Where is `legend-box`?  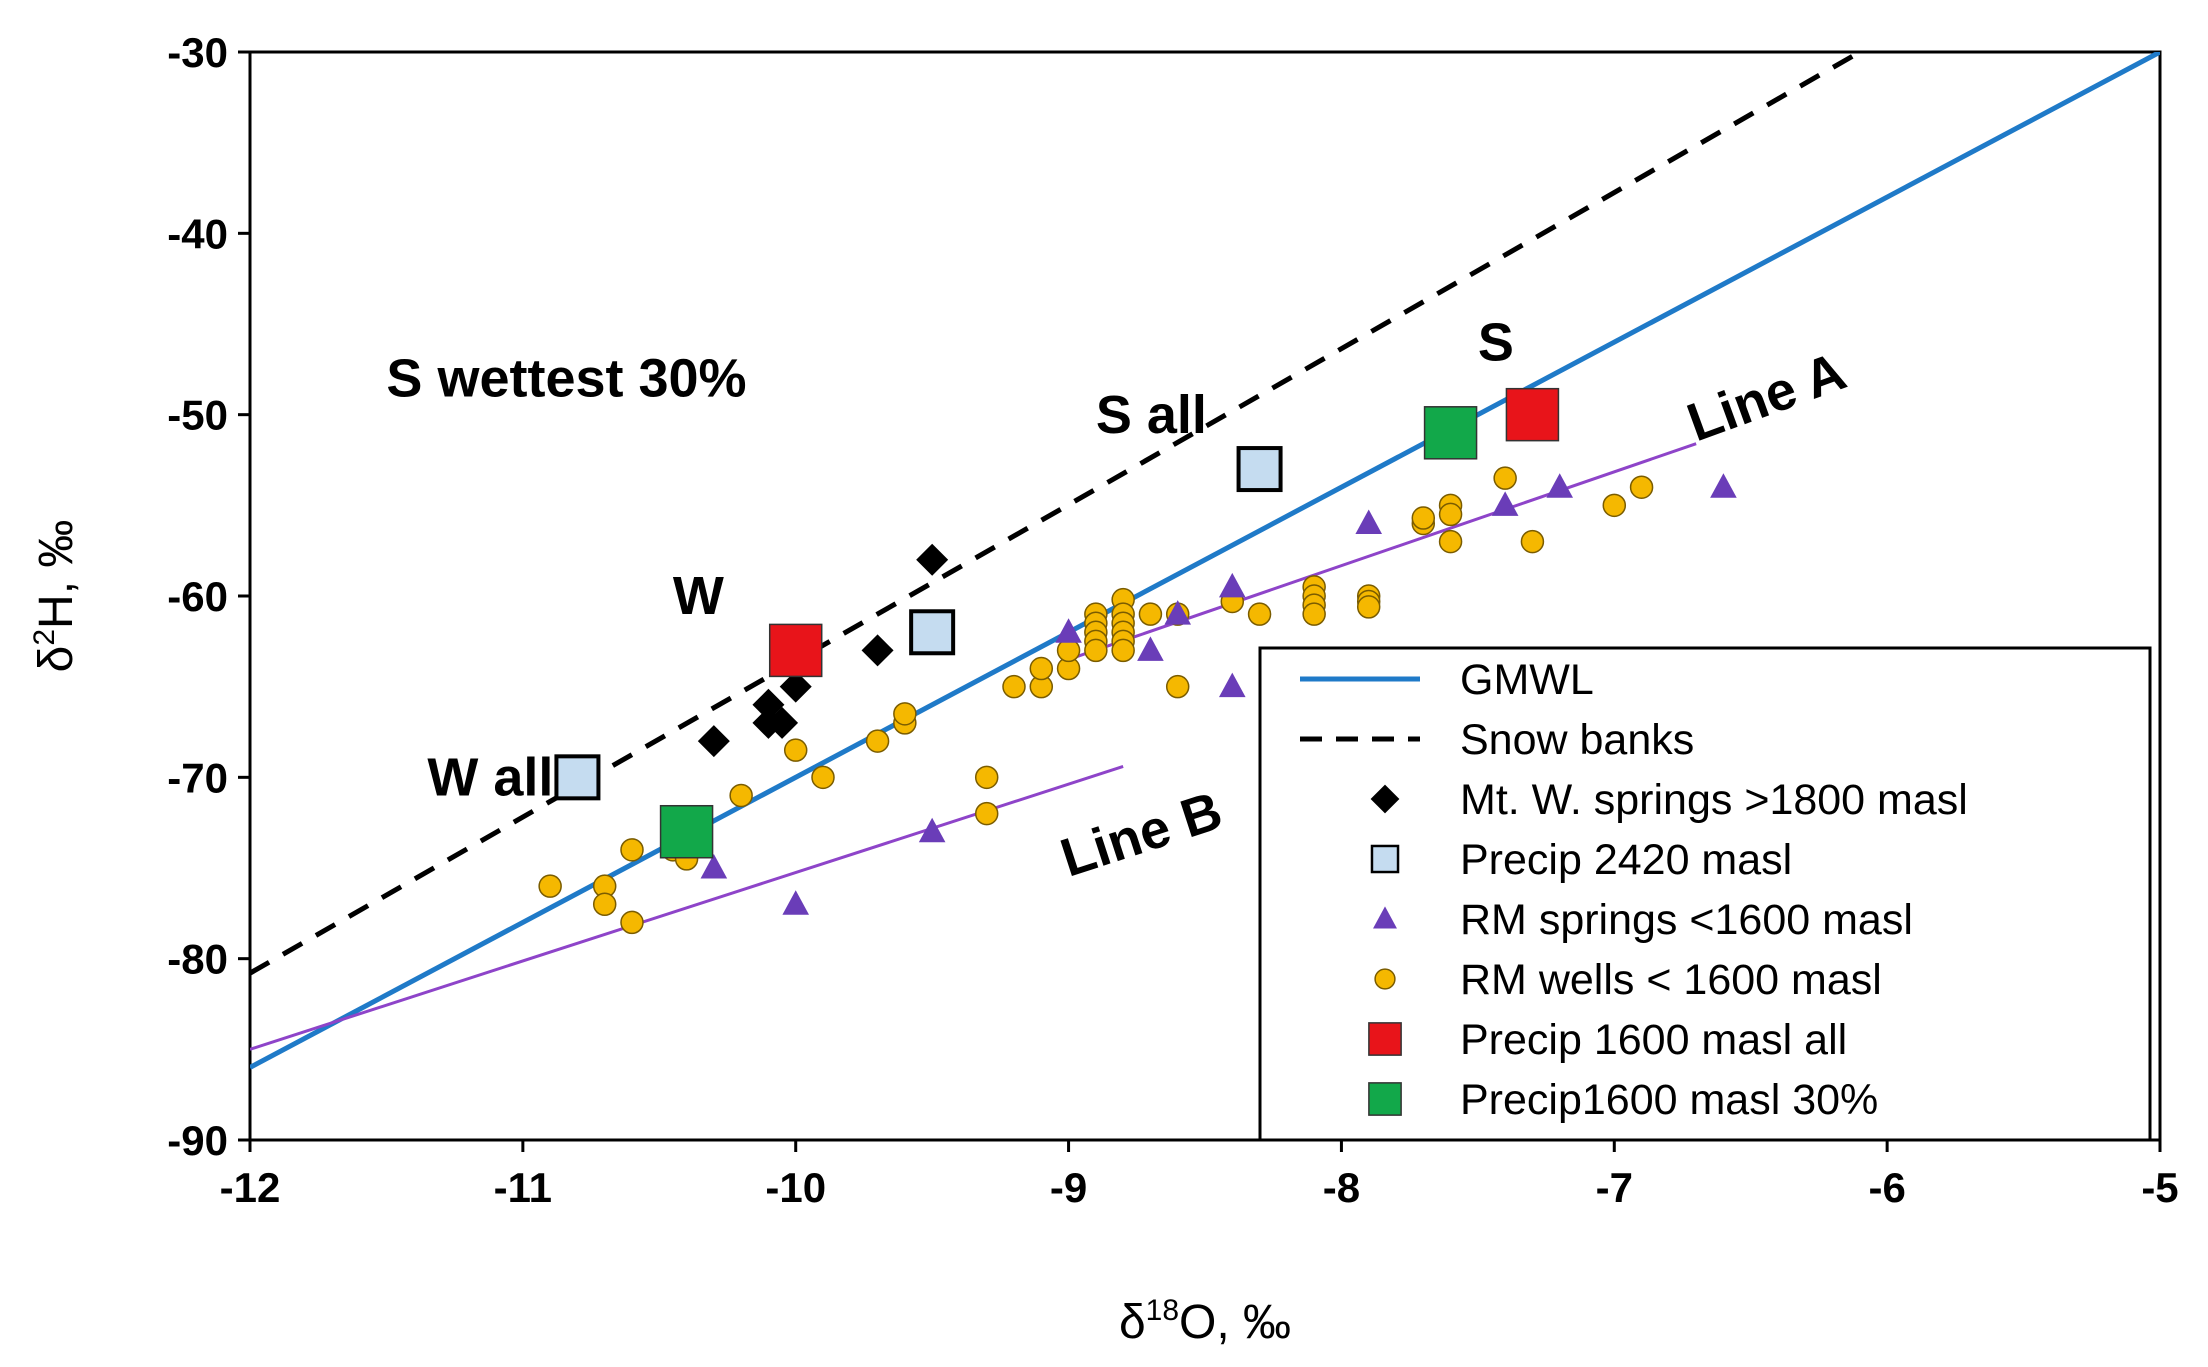
legend-box is located at coordinates (1705, 894).